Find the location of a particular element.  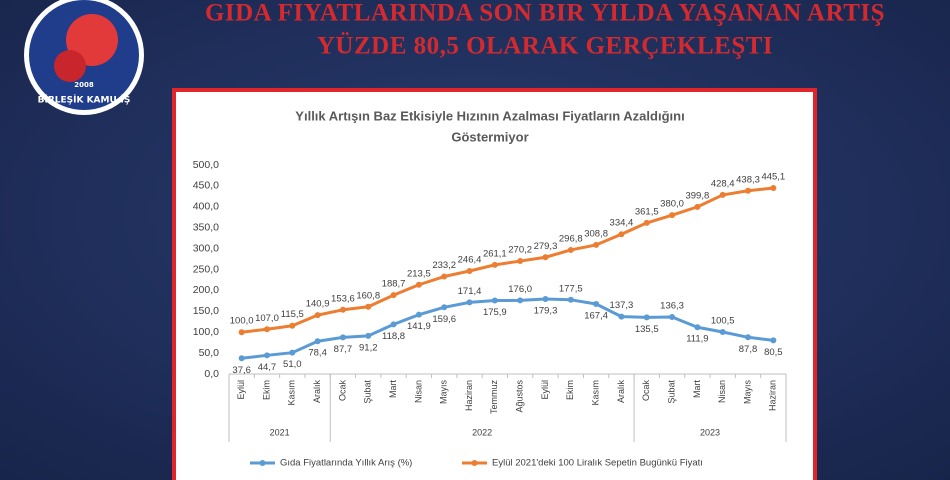

data-label: 140,9 is located at coordinates (318, 304).